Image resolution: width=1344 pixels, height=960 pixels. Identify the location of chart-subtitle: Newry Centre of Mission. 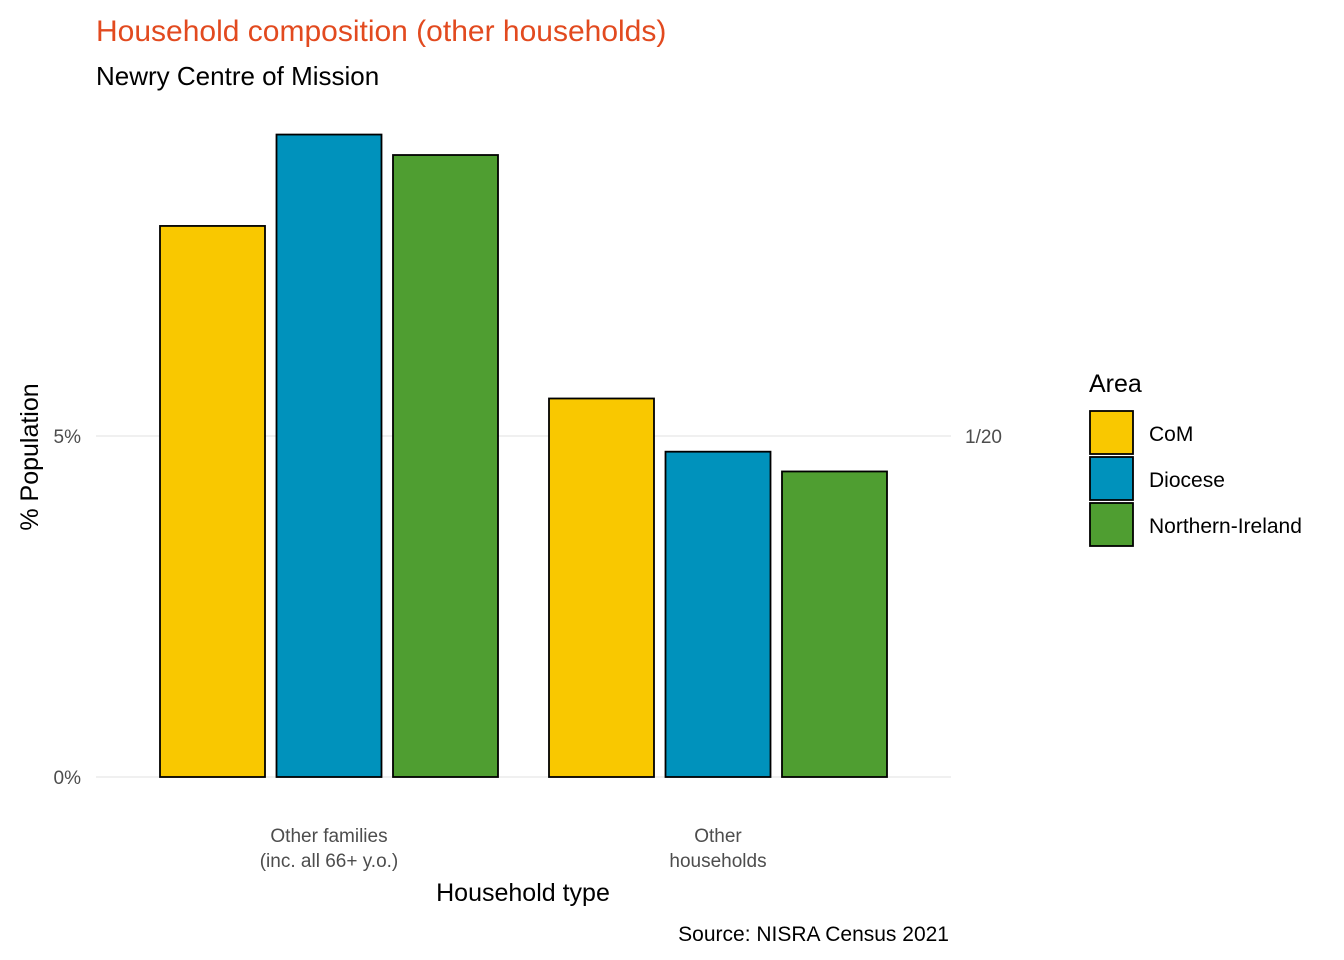
(237, 76).